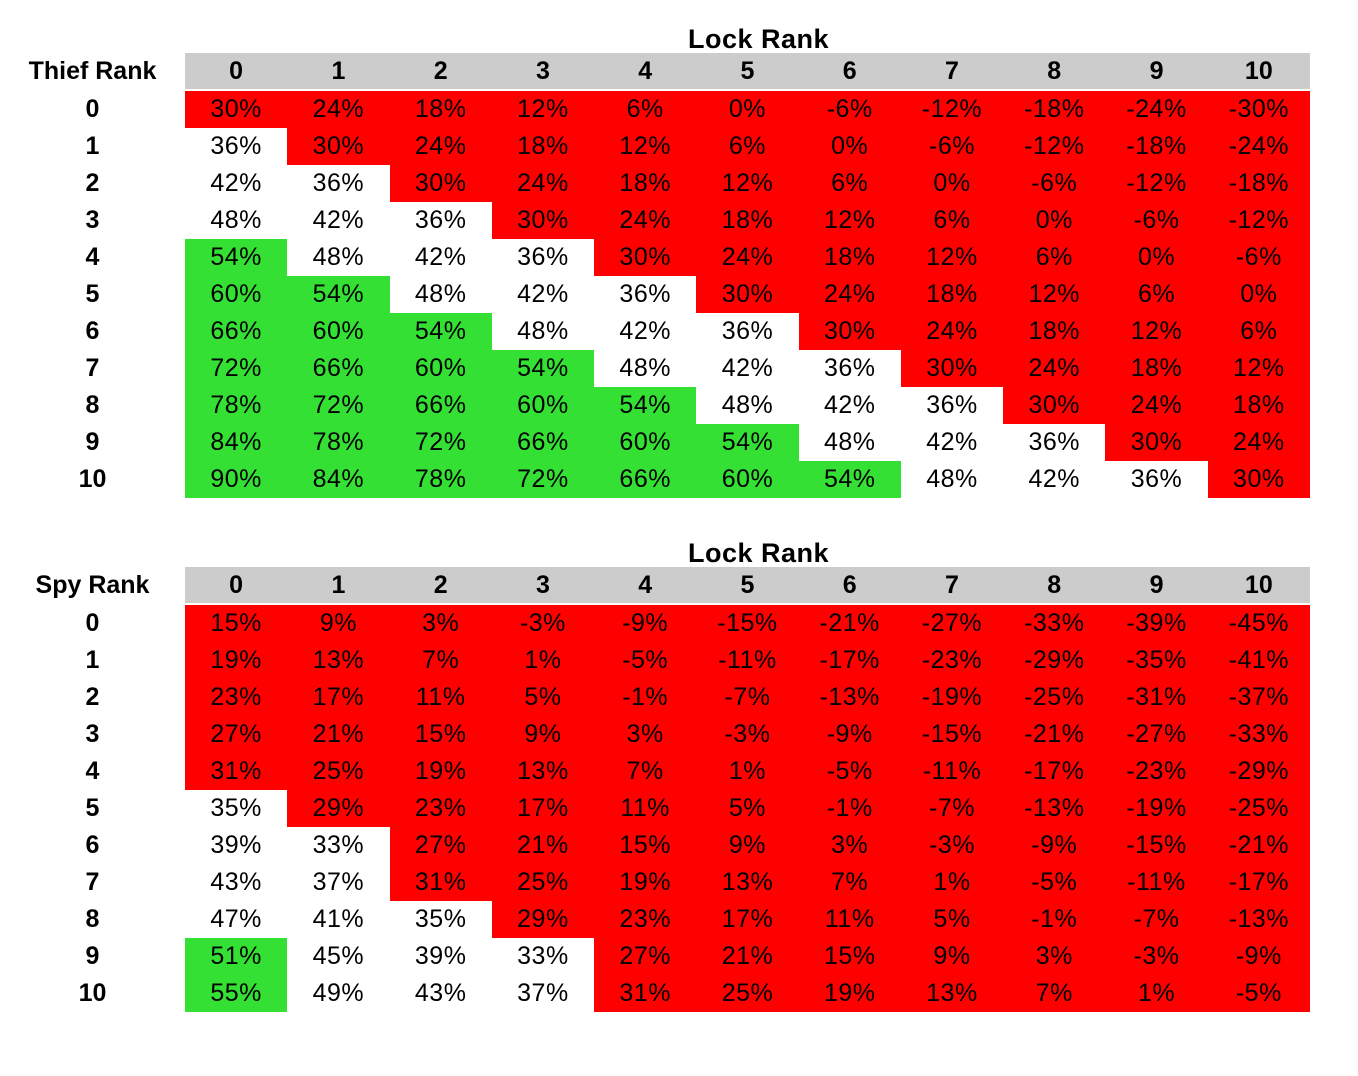 This screenshot has height=1076, width=1358. What do you see at coordinates (338, 919) in the screenshot?
I see `grid-cell: 41%` at bounding box center [338, 919].